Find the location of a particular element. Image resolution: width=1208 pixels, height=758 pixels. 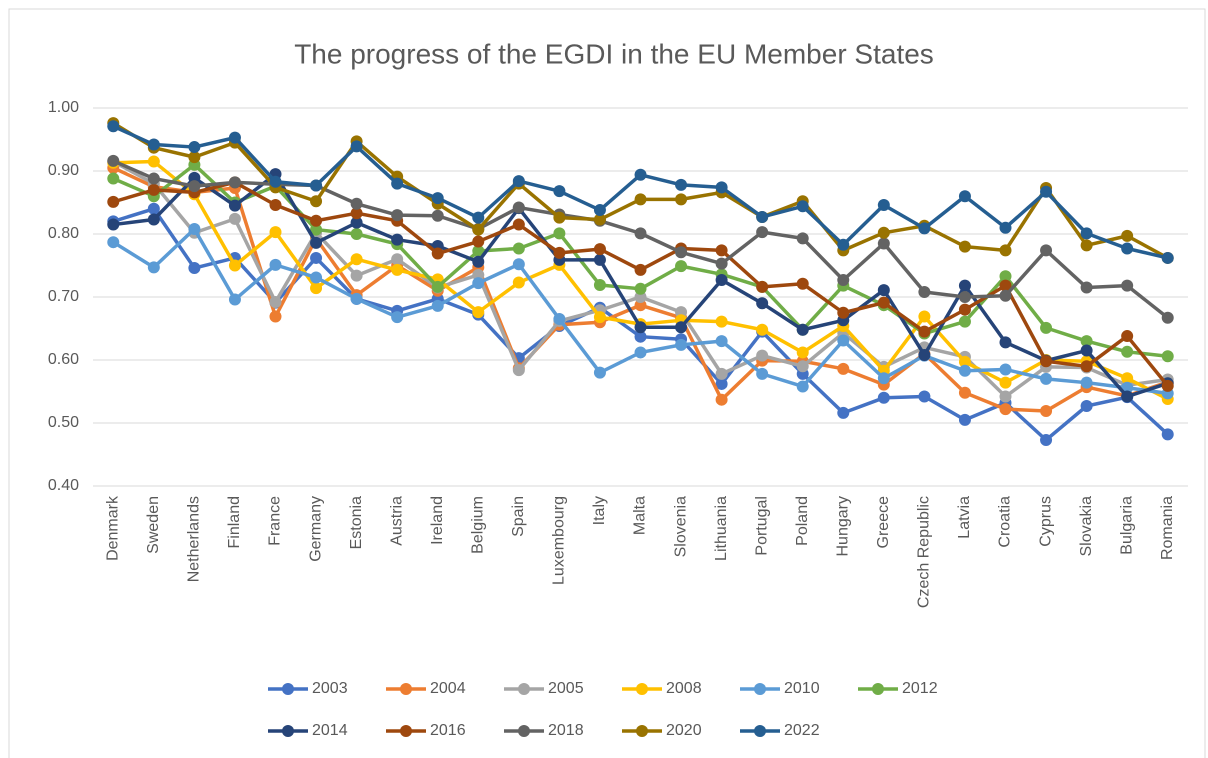

x-tick-label: Portugal is located at coordinates (761, 526).